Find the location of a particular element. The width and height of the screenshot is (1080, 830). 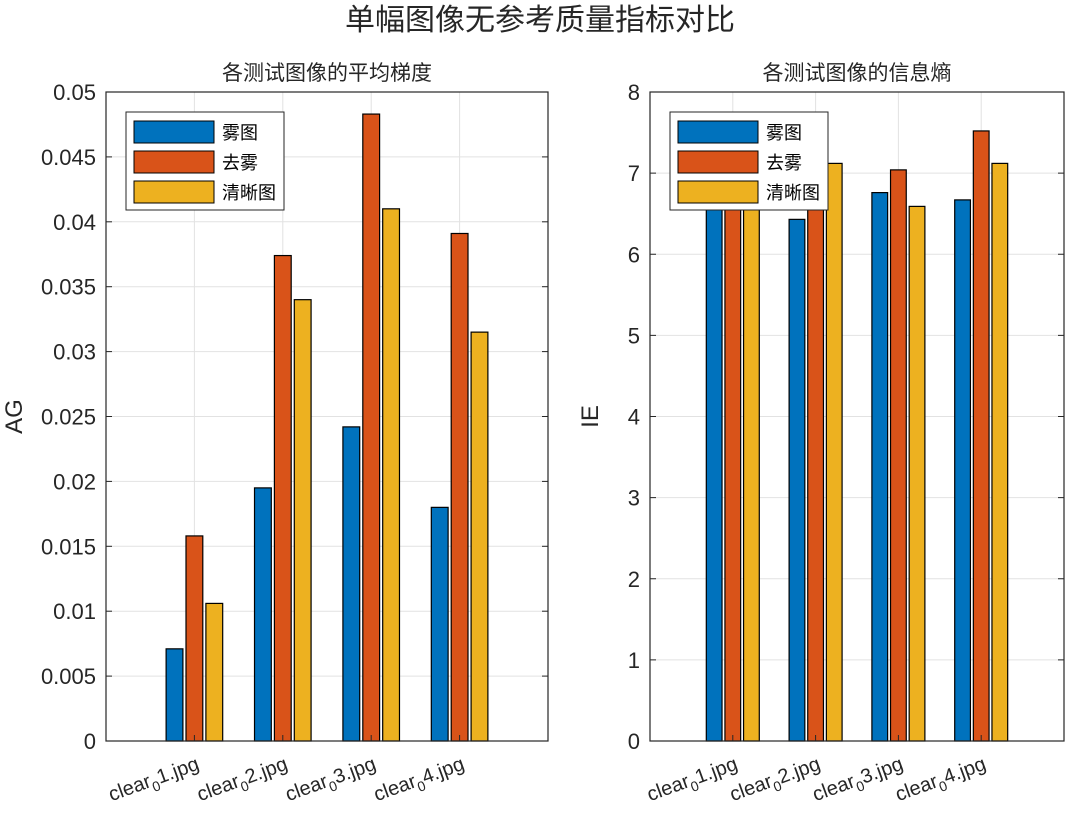

axes-title: 各测试图像的平均梯度 is located at coordinates (327, 73).